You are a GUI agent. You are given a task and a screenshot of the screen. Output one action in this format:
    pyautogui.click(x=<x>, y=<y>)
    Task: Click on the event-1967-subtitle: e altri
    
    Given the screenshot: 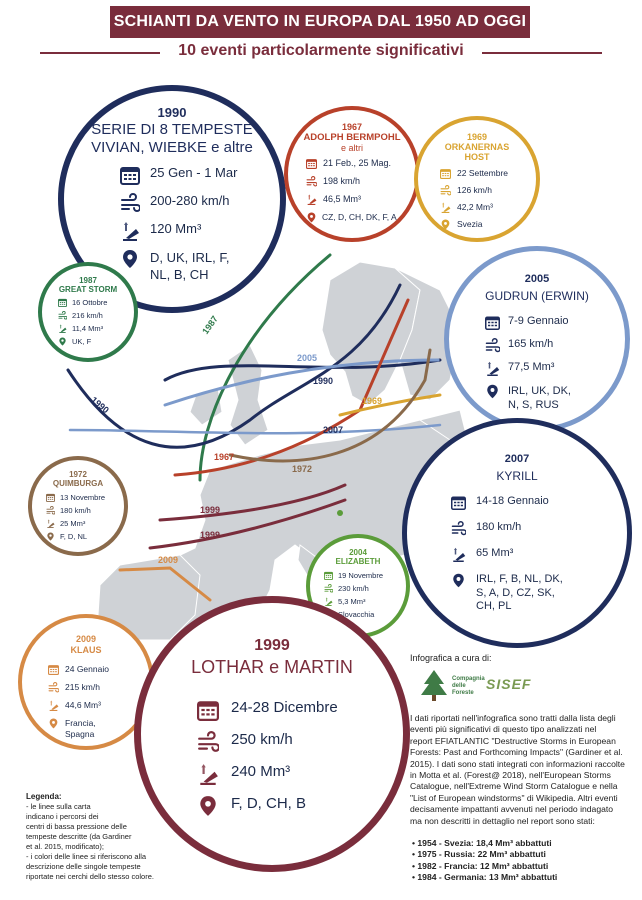 What is the action you would take?
    pyautogui.click(x=351, y=148)
    